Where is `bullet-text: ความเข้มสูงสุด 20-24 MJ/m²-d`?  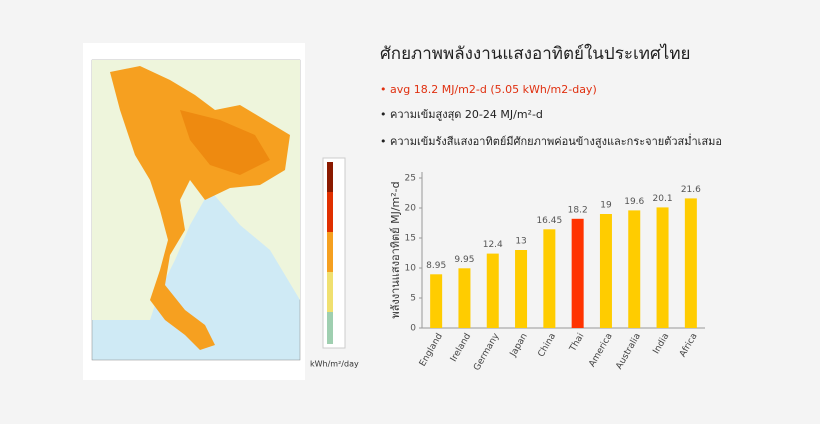 bullet-text: ความเข้มสูงสุด 20-24 MJ/m²-d is located at coordinates (466, 114).